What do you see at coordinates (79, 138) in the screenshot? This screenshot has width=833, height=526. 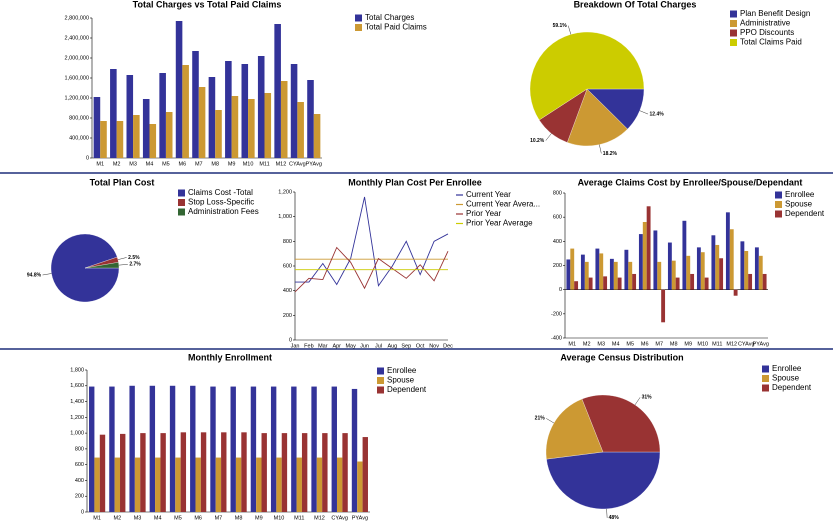 I see `y-tick-label: 400,000` at bounding box center [79, 138].